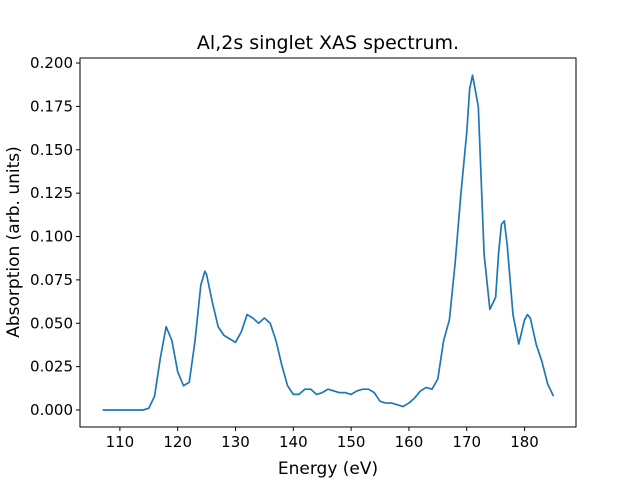  Describe the element at coordinates (409, 442) in the screenshot. I see `x-tick-label: 160` at that location.